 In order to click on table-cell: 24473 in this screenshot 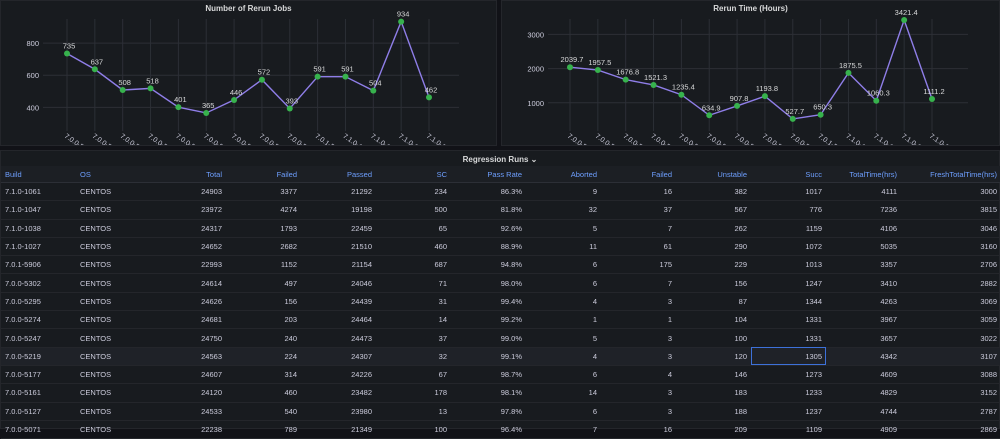, I will do `click(338, 338)`.